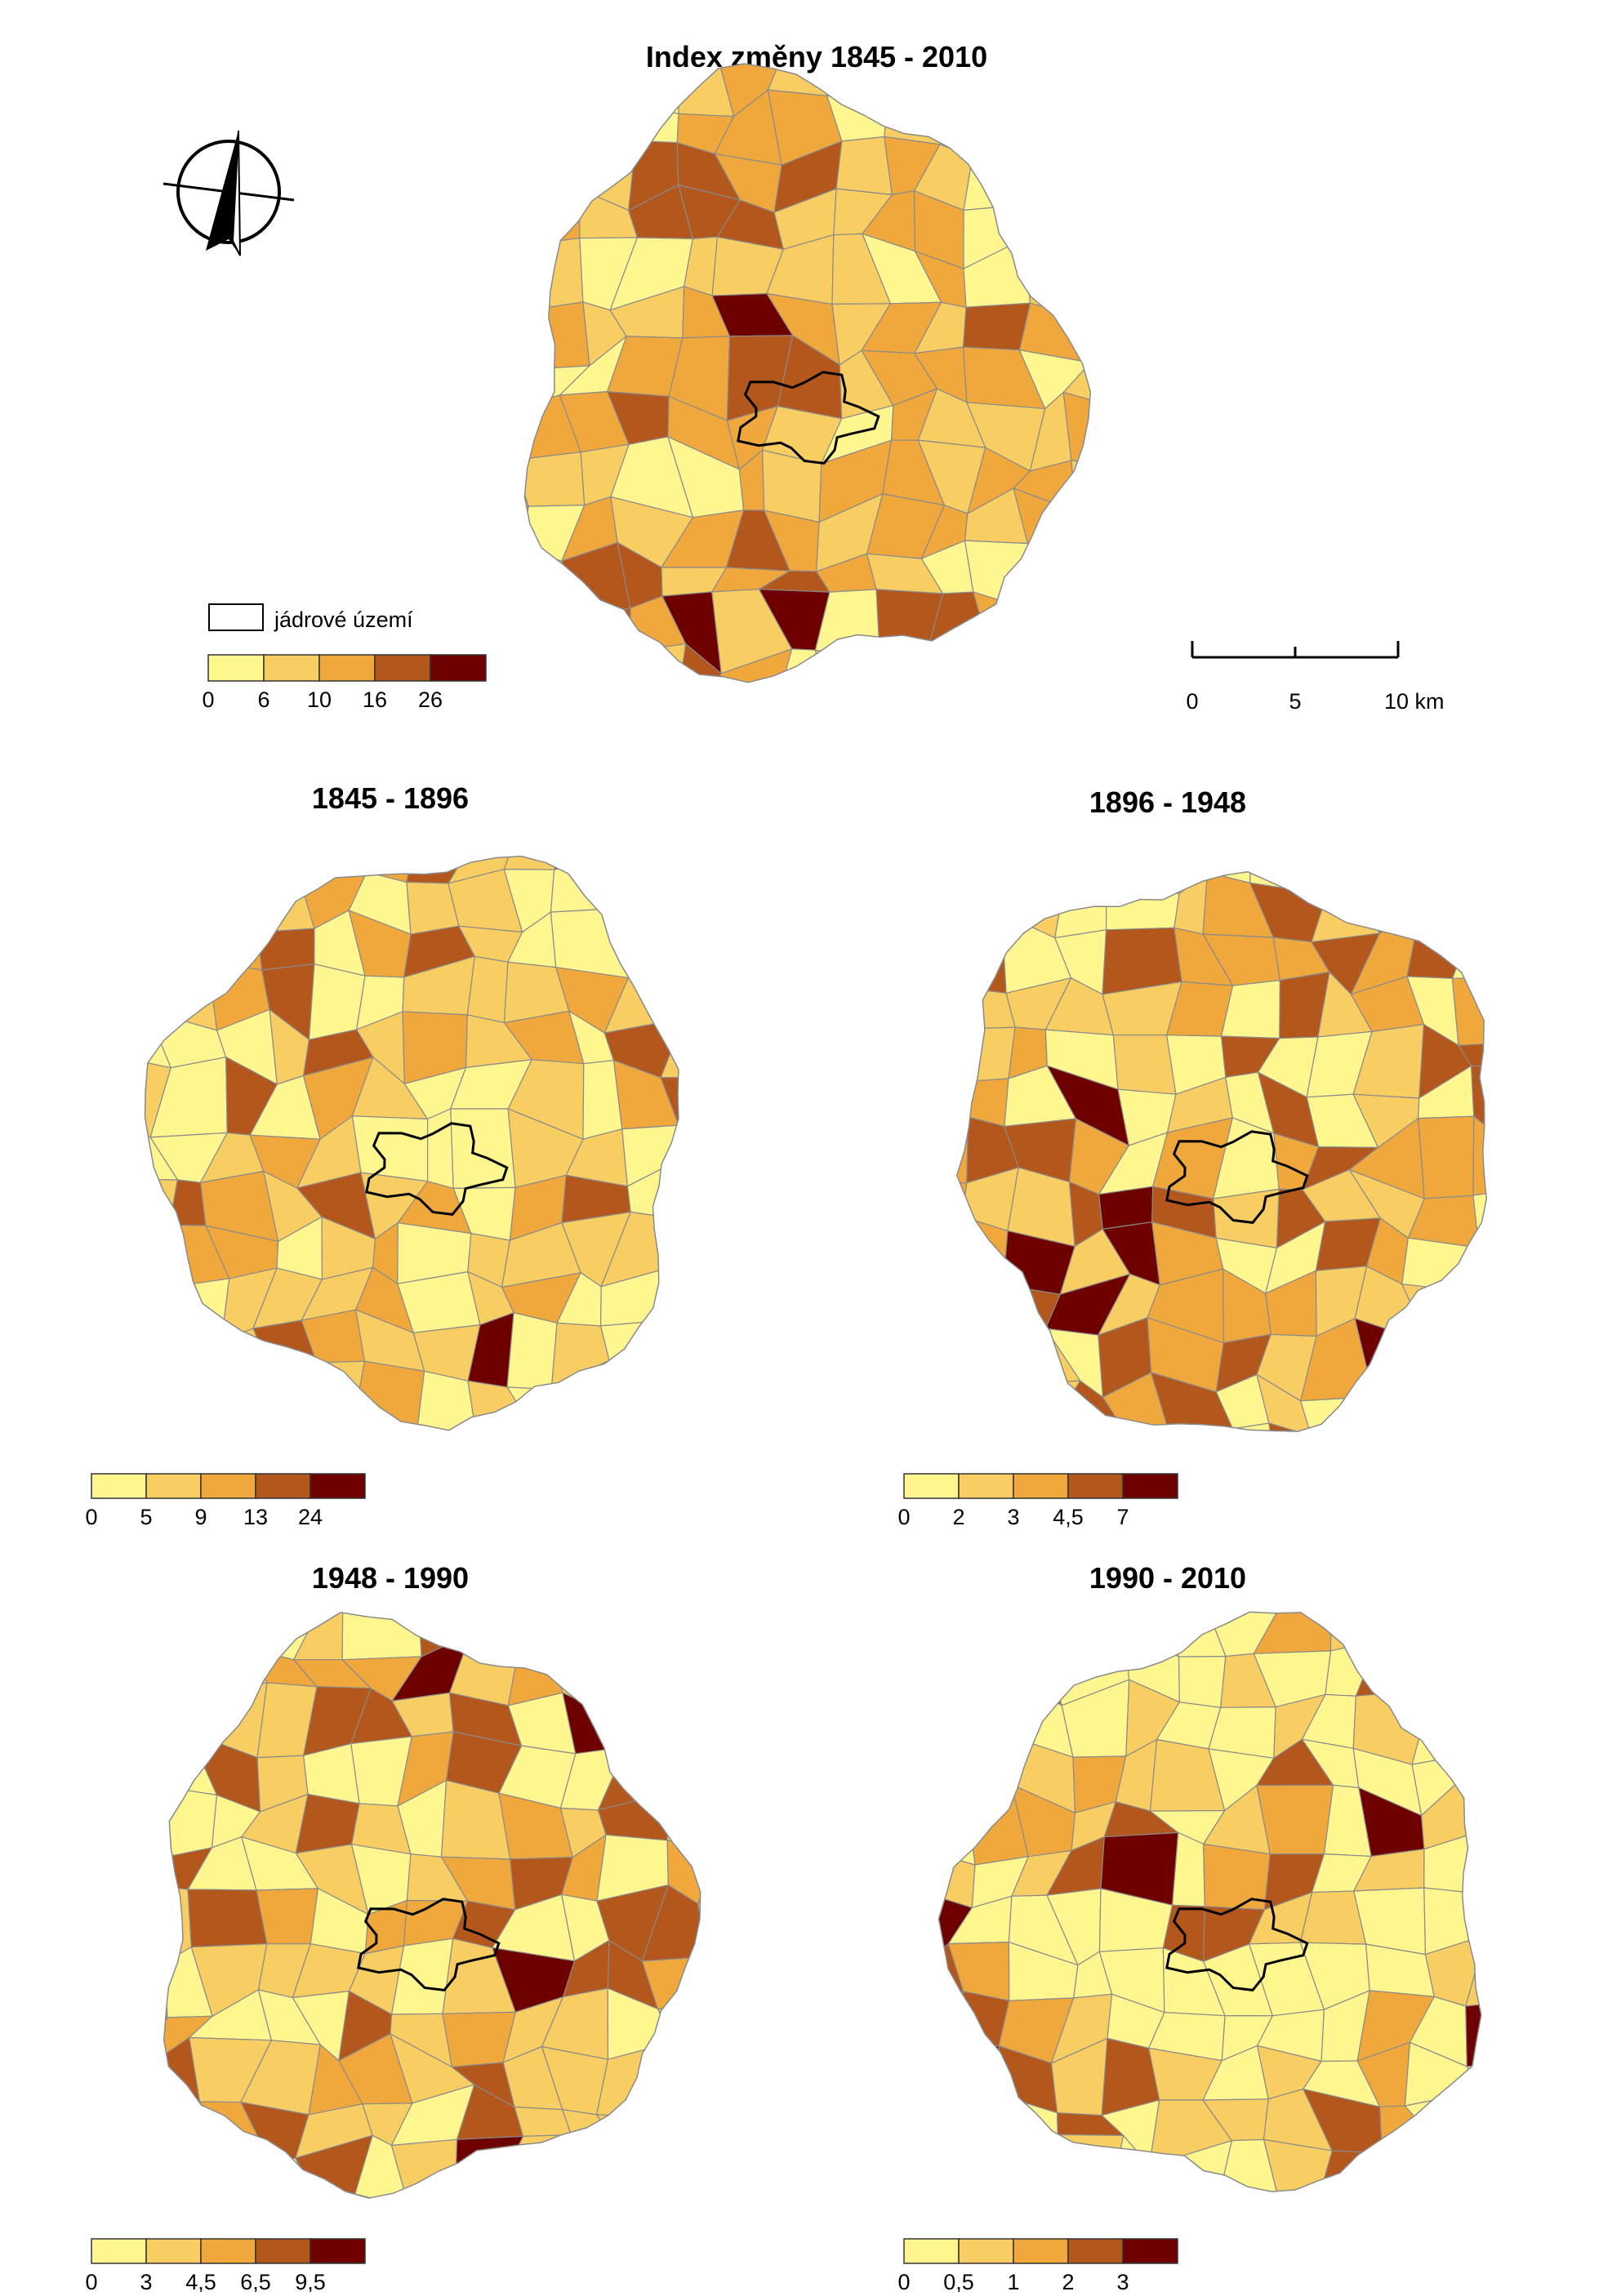 This screenshot has width=1621, height=2296. Describe the element at coordinates (255, 2281) in the screenshot. I see `legend-label: 6,5` at that location.